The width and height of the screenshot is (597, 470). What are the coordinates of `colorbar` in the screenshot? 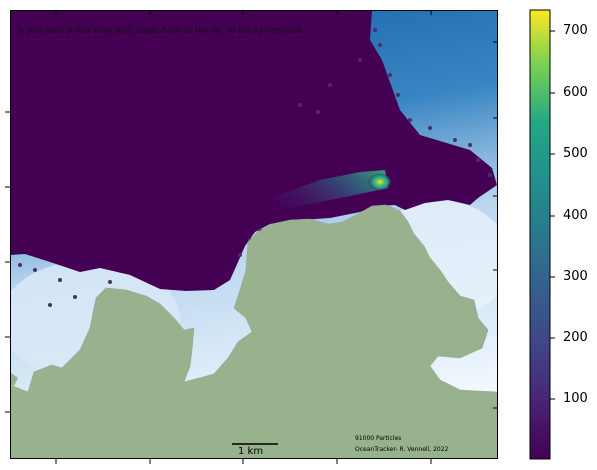 It's located at (540, 234).